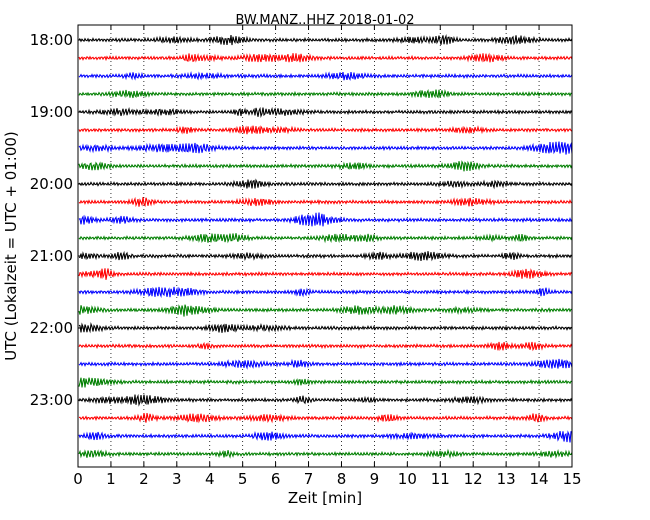  I want to click on x-tick-label: 6, so click(276, 479).